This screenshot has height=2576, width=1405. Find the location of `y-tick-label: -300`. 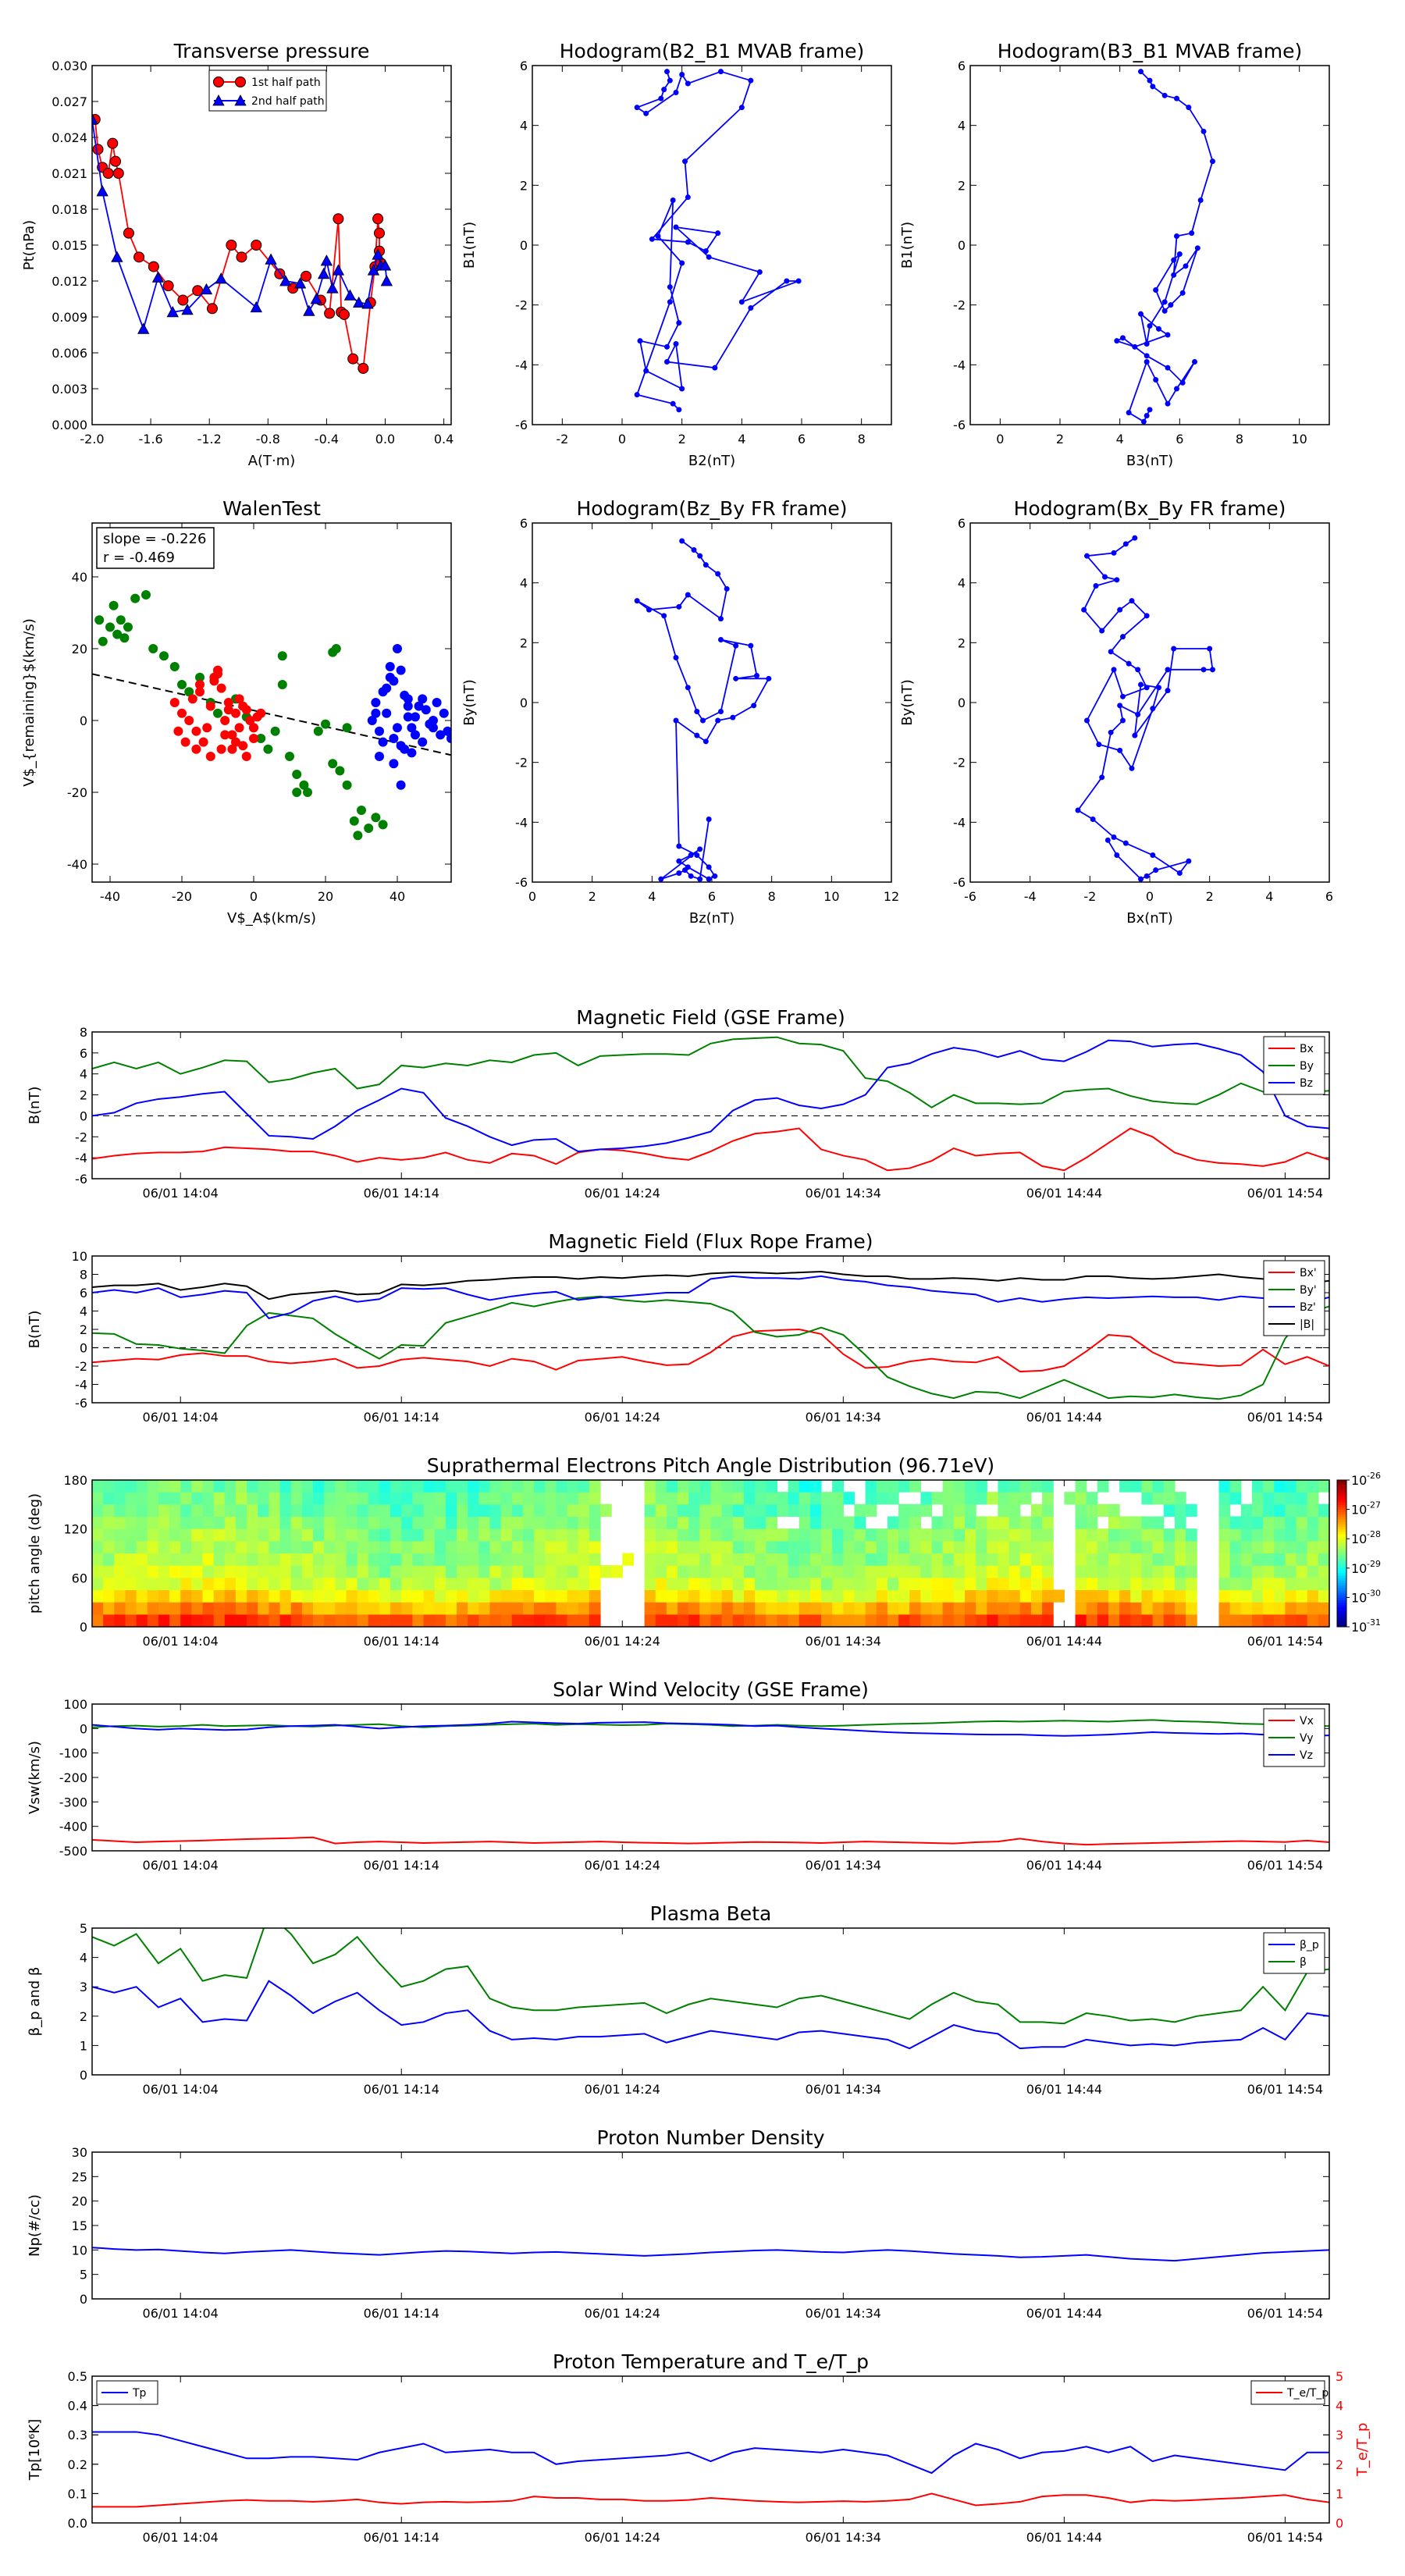

y-tick-label: -300 is located at coordinates (73, 1802).